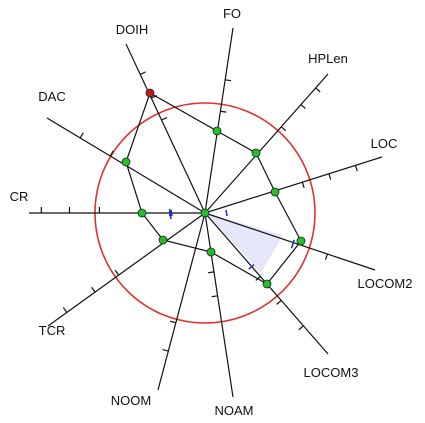 The width and height of the screenshot is (425, 423). Describe the element at coordinates (275, 192) in the screenshot. I see `metric-point-loc` at that location.